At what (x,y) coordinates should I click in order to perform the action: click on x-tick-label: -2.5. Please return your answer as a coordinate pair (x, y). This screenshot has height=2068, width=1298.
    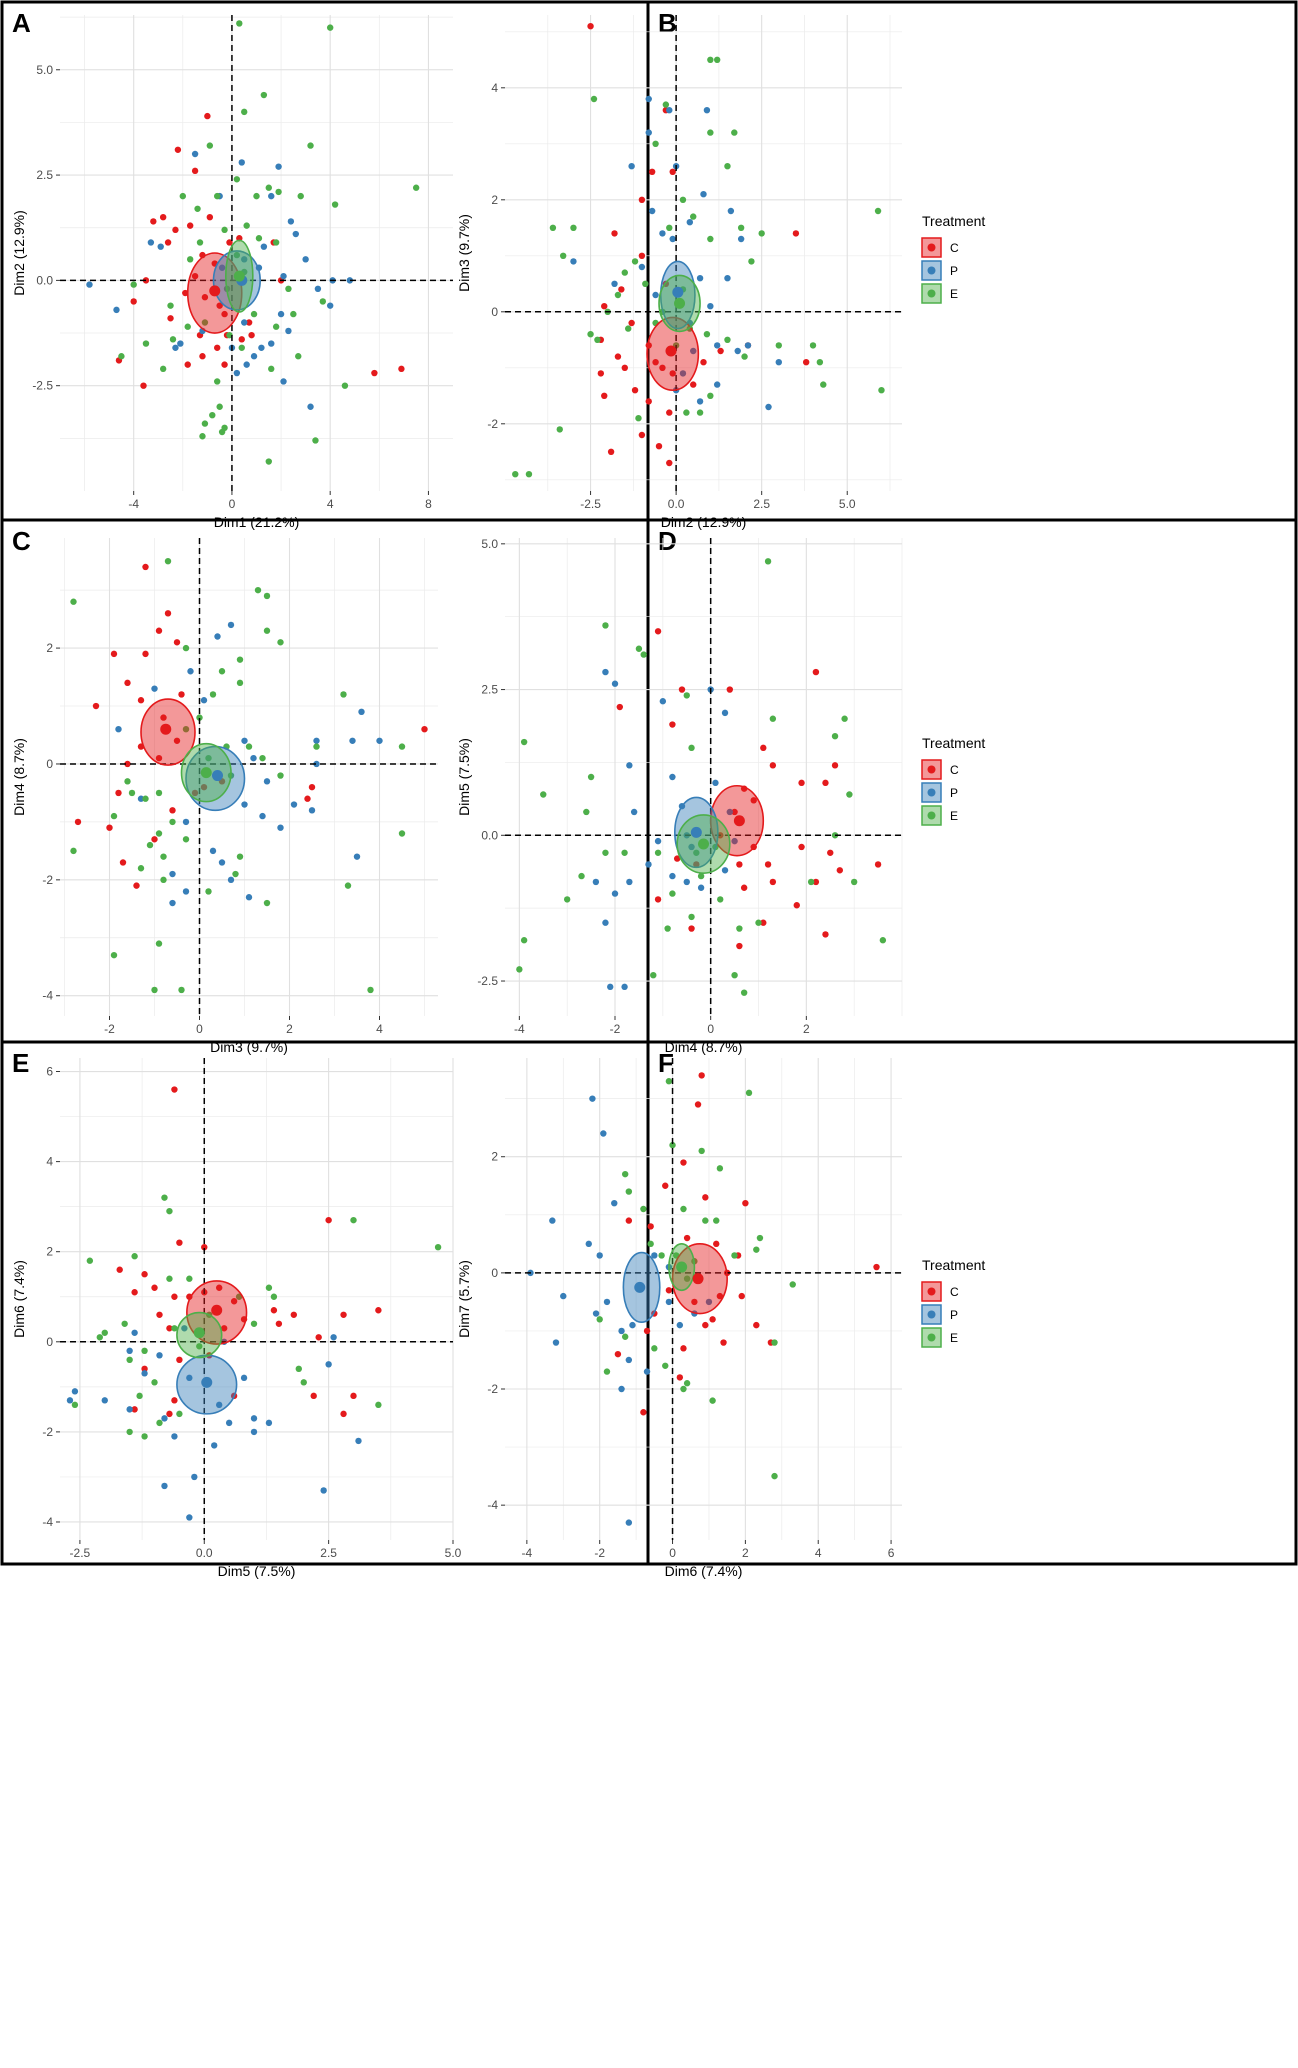
    Looking at the image, I should click on (80, 1553).